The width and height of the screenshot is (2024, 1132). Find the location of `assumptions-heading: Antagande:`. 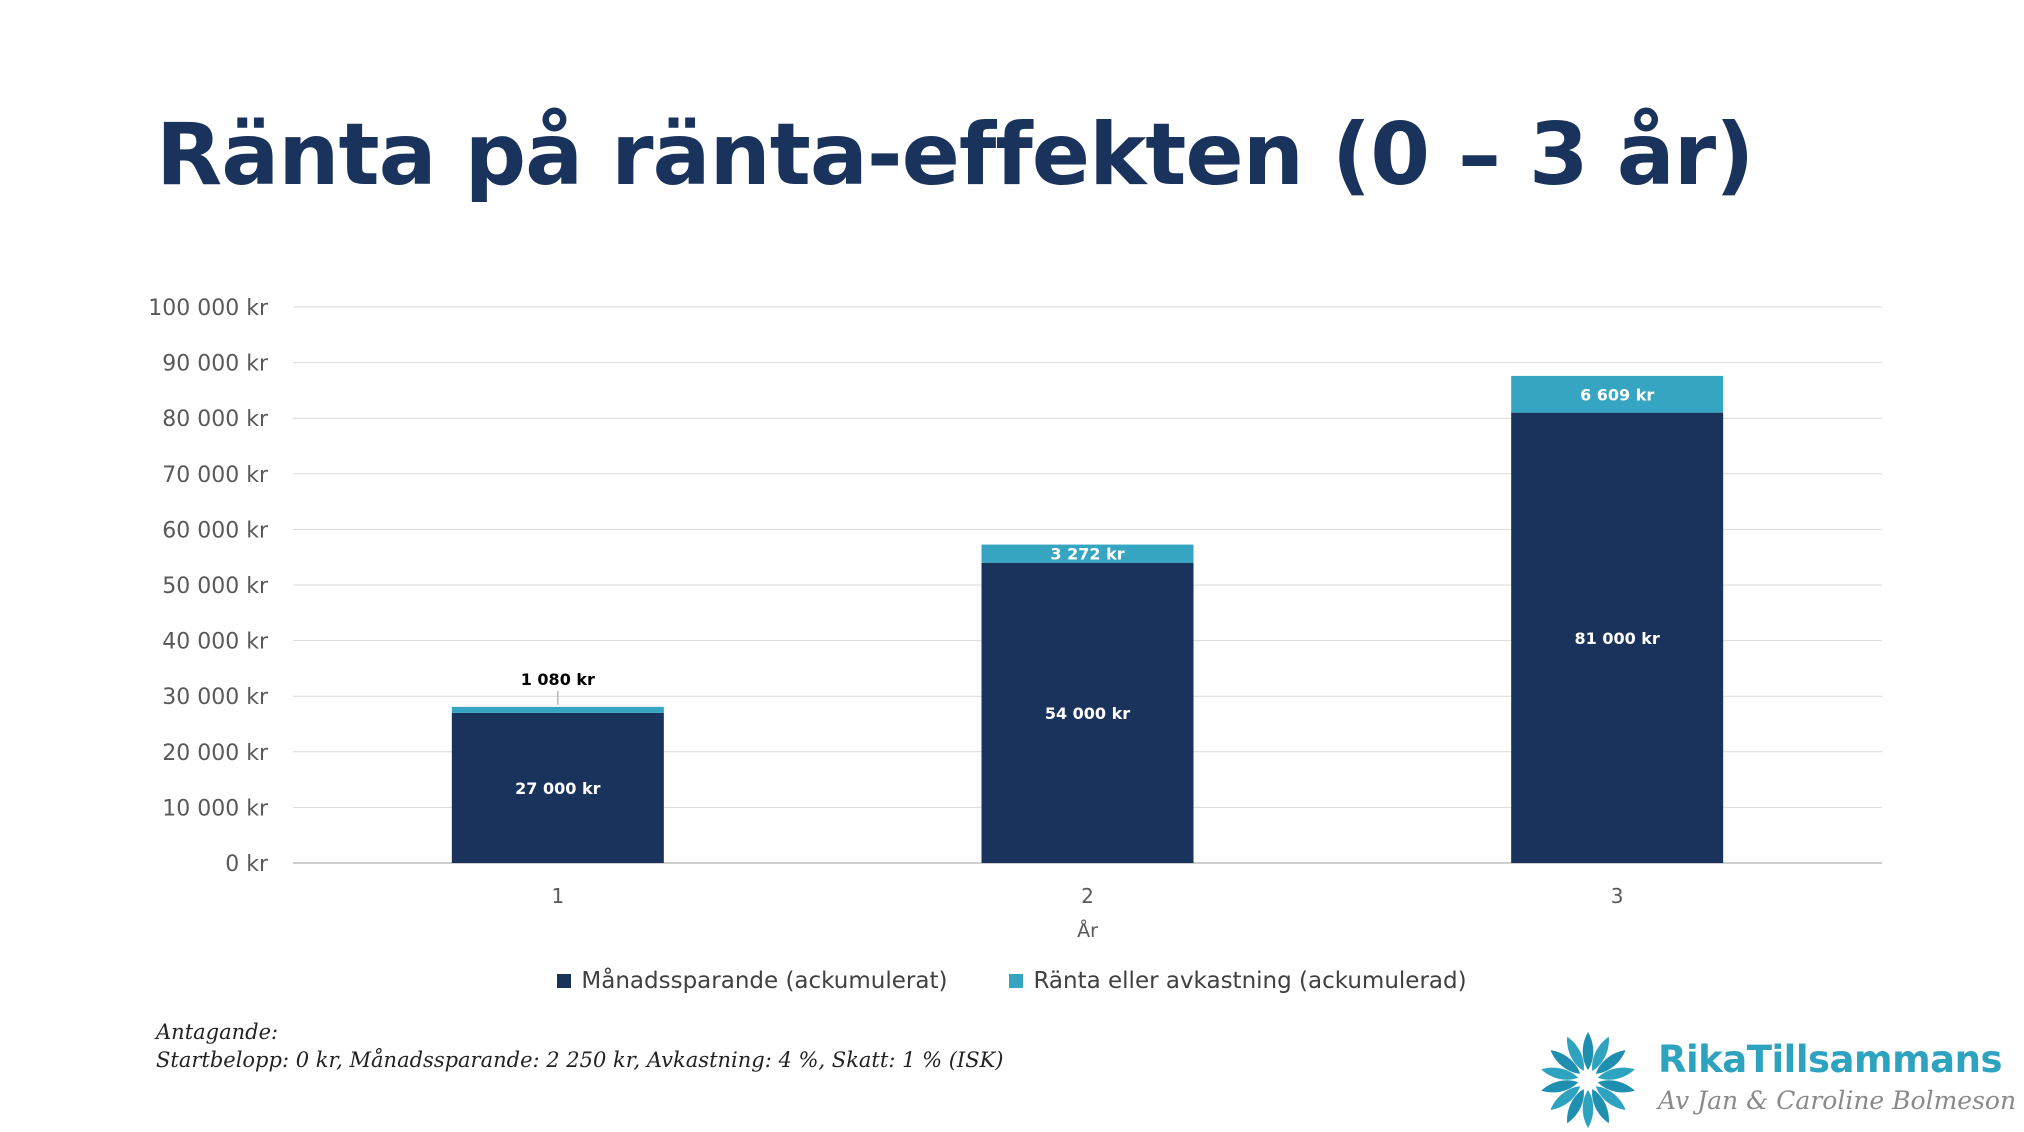

assumptions-heading: Antagande: is located at coordinates (217, 1032).